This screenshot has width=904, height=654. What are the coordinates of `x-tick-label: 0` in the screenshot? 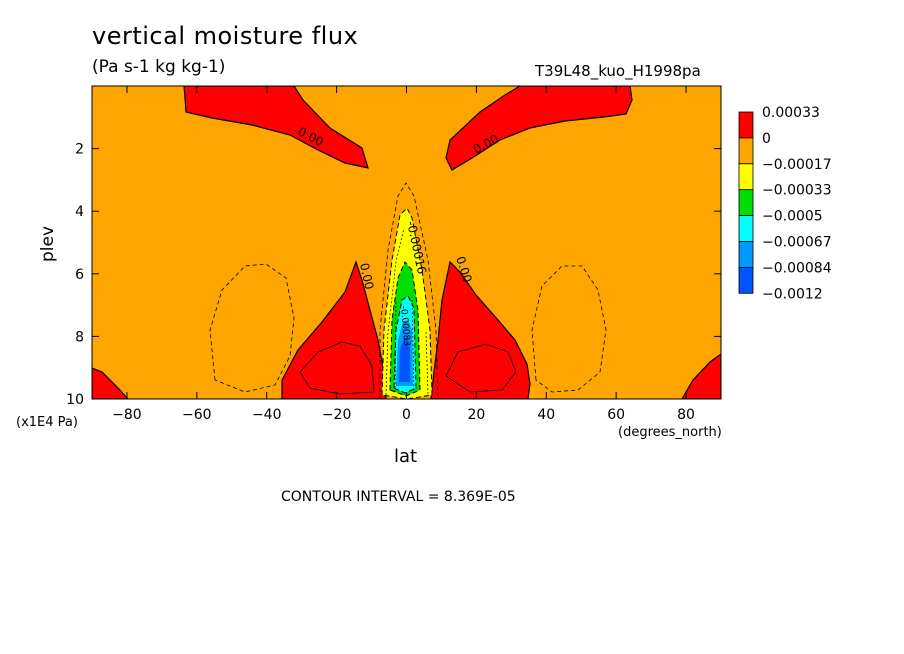 It's located at (406, 415).